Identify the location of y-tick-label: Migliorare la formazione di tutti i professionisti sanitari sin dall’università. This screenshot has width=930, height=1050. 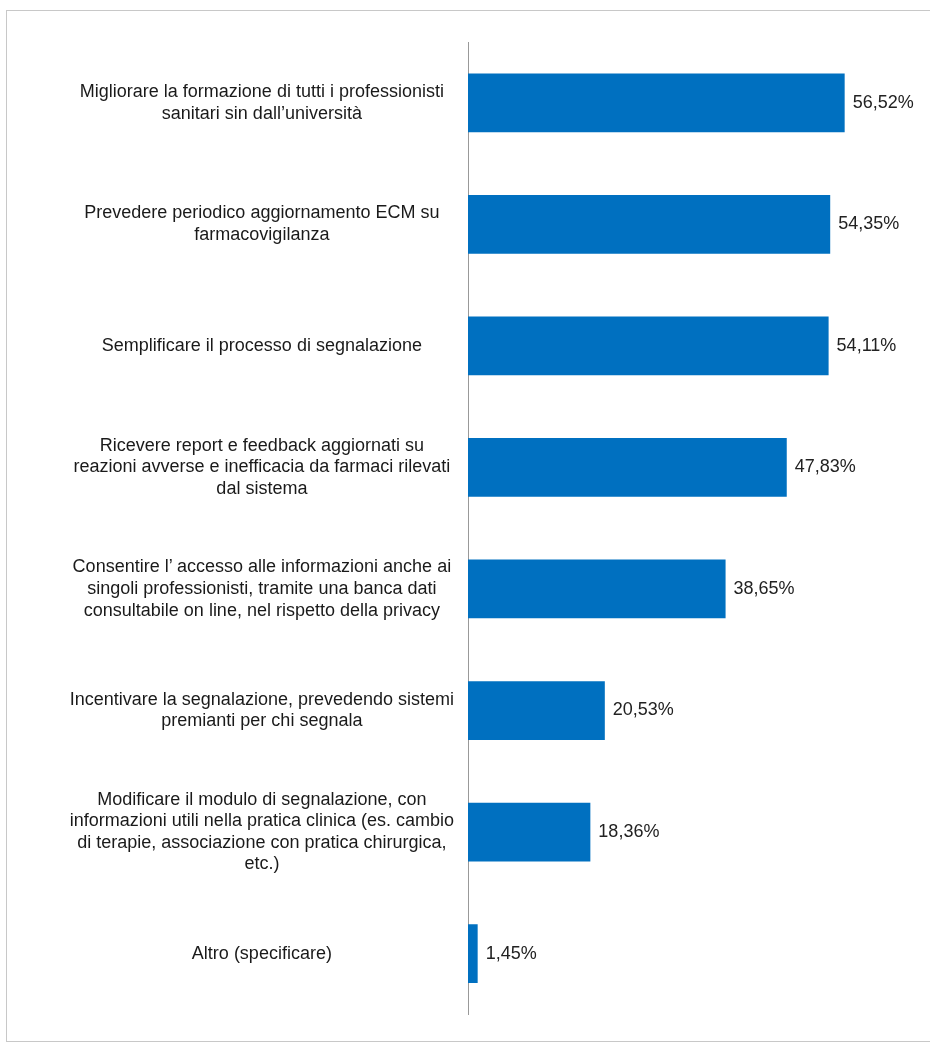
(261, 101).